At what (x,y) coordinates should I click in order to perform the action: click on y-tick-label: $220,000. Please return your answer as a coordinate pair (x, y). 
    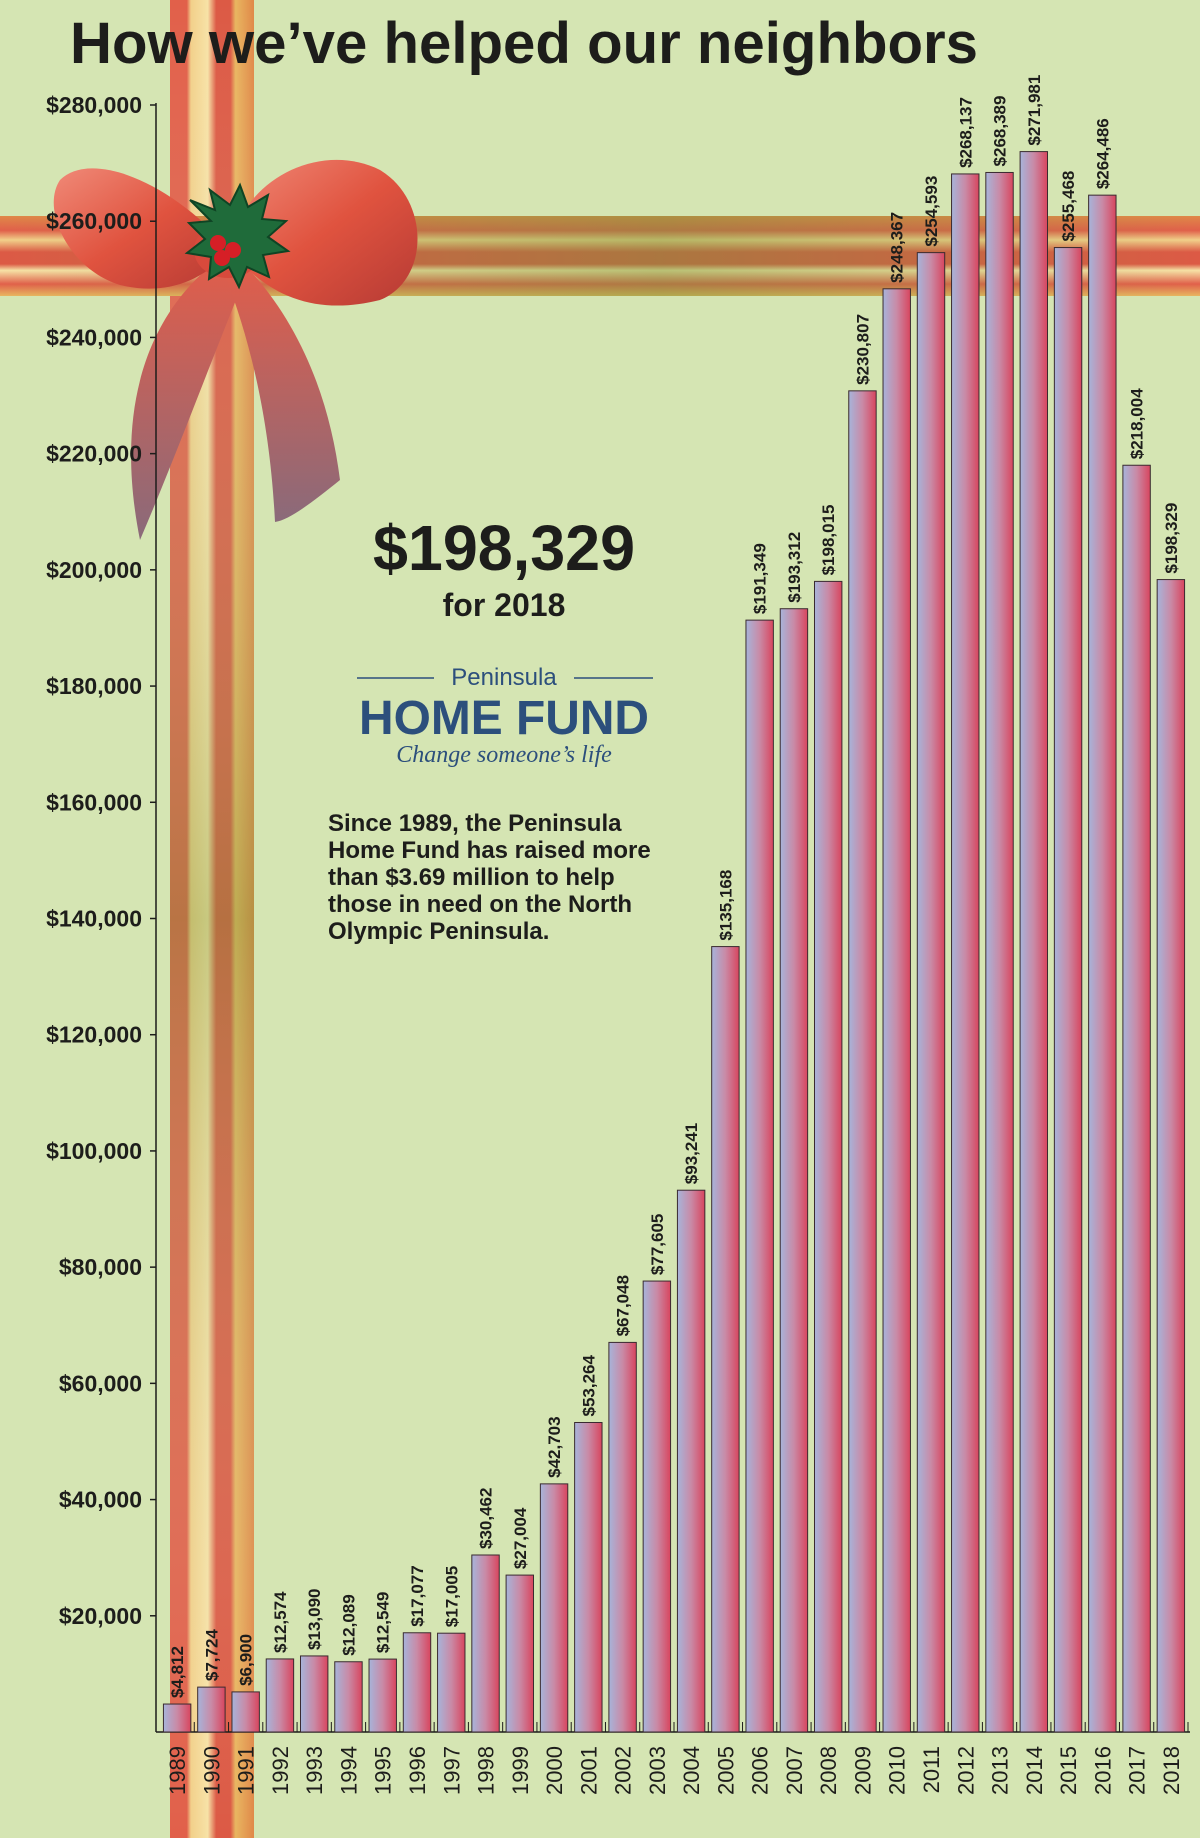
    Looking at the image, I should click on (94, 454).